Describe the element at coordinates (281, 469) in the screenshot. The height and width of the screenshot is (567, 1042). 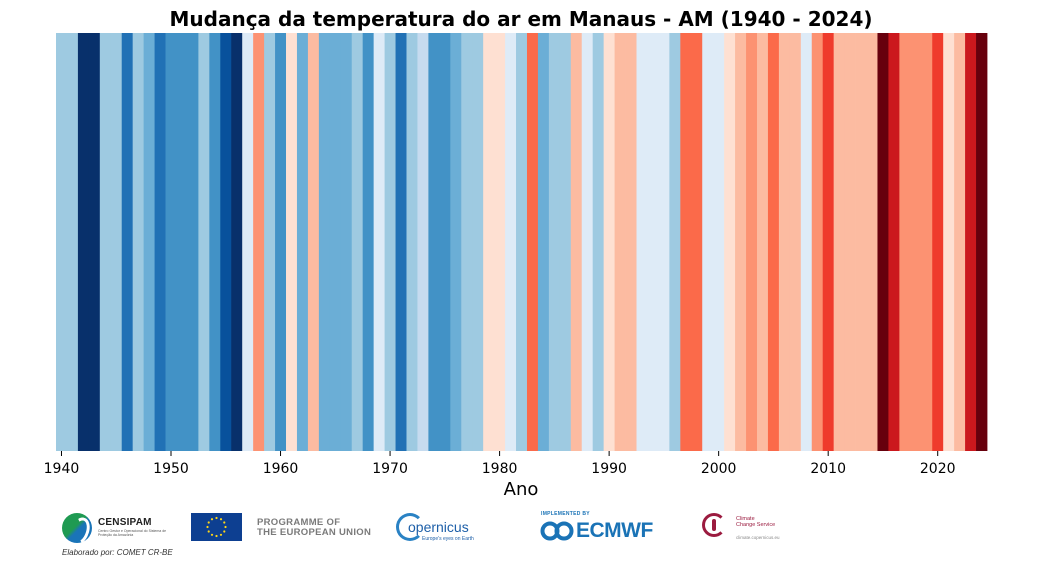
I see `x-tick-label: 1960` at that location.